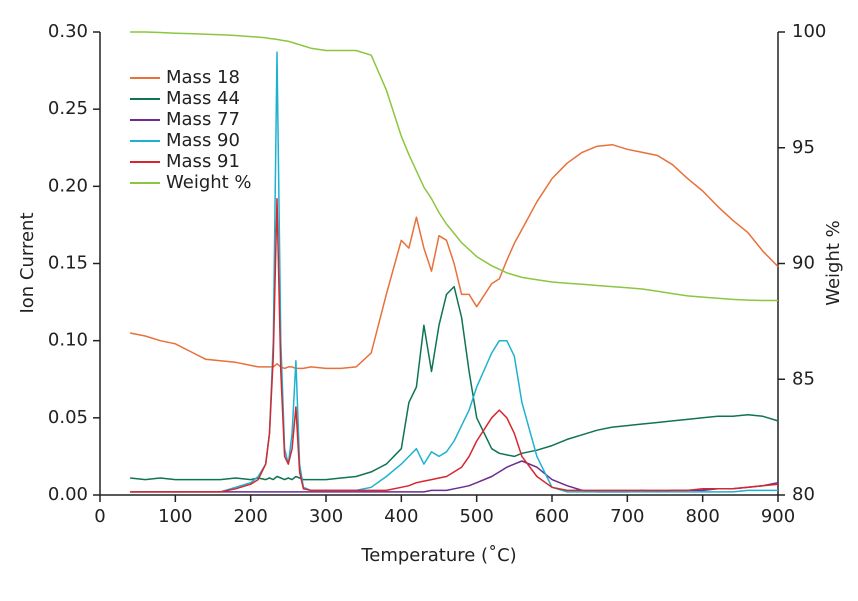 The height and width of the screenshot is (601, 858). What do you see at coordinates (833, 263) in the screenshot?
I see `y2-axis-label: Weight %` at bounding box center [833, 263].